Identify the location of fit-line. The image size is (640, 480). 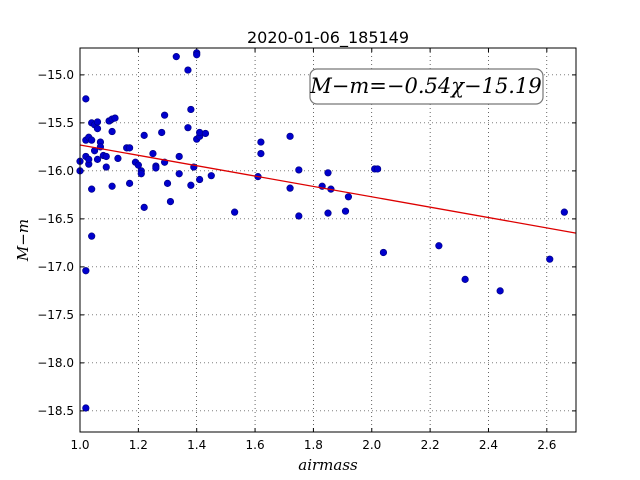
(328, 189).